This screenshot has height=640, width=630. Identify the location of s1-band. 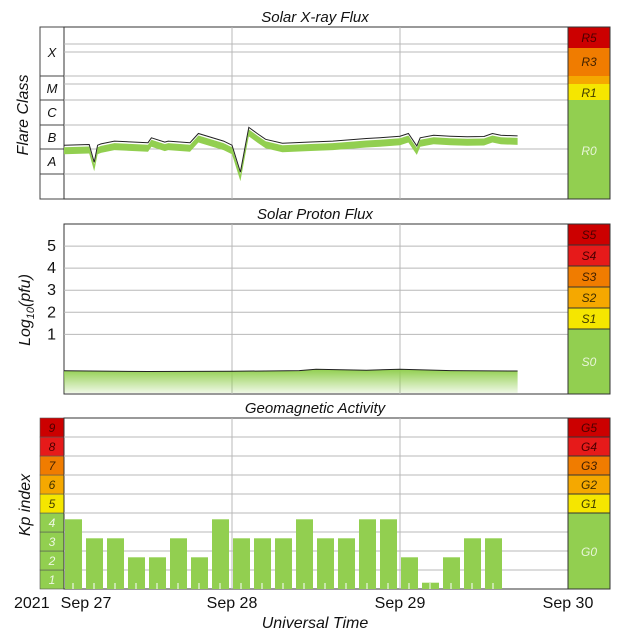
(589, 318).